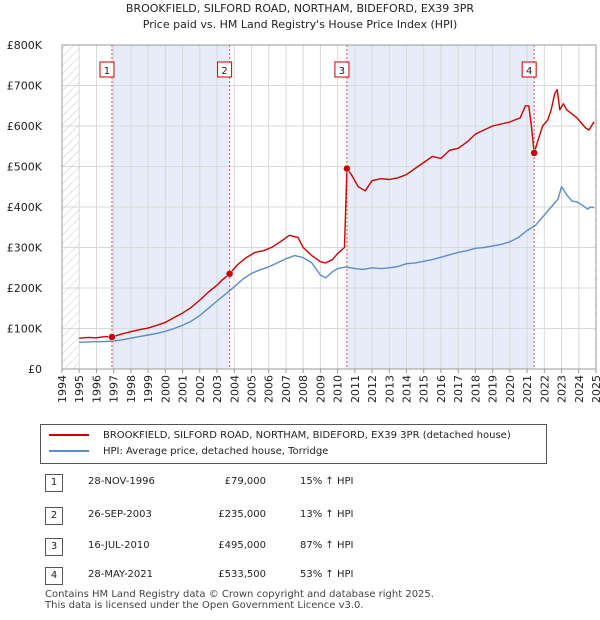 Image resolution: width=600 pixels, height=620 pixels. Describe the element at coordinates (96, 389) in the screenshot. I see `x-tick-label: 1996` at that location.